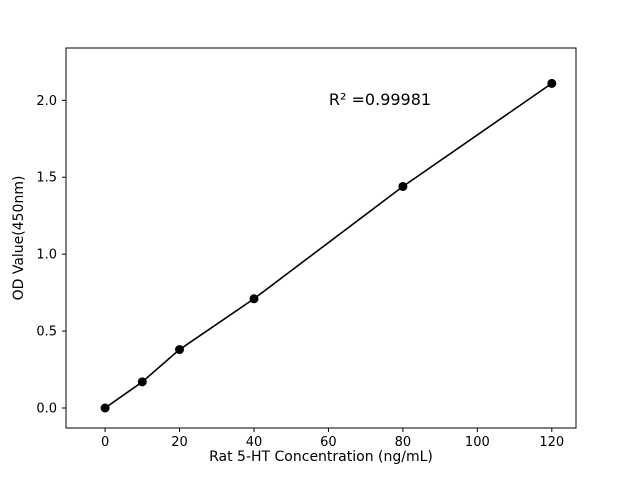 The width and height of the screenshot is (640, 480). Describe the element at coordinates (403, 442) in the screenshot. I see `x-tick-label: 80` at that location.